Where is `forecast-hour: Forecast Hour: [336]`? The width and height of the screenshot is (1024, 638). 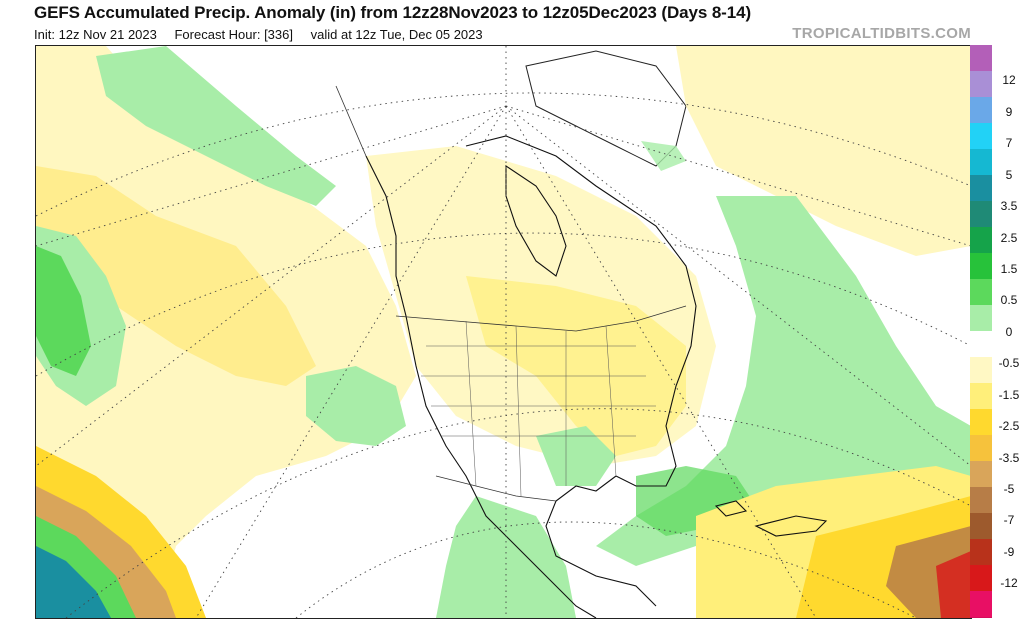 forecast-hour: Forecast Hour: [336] is located at coordinates (233, 34).